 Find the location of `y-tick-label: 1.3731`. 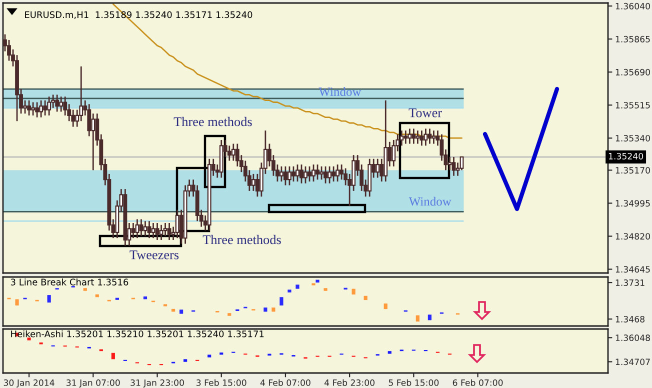

y-tick-label: 1.3731 is located at coordinates (630, 282).